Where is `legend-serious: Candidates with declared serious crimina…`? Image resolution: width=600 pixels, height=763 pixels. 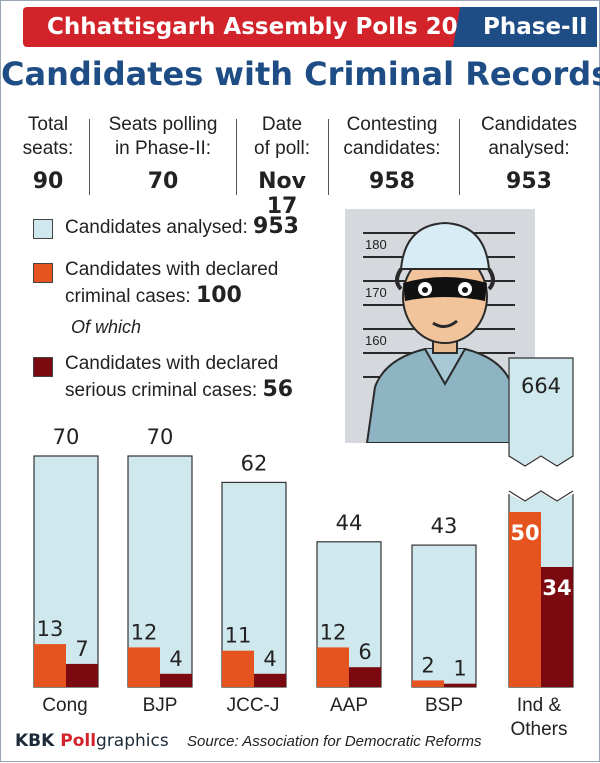 legend-serious: Candidates with declared serious crimina… is located at coordinates (179, 377).